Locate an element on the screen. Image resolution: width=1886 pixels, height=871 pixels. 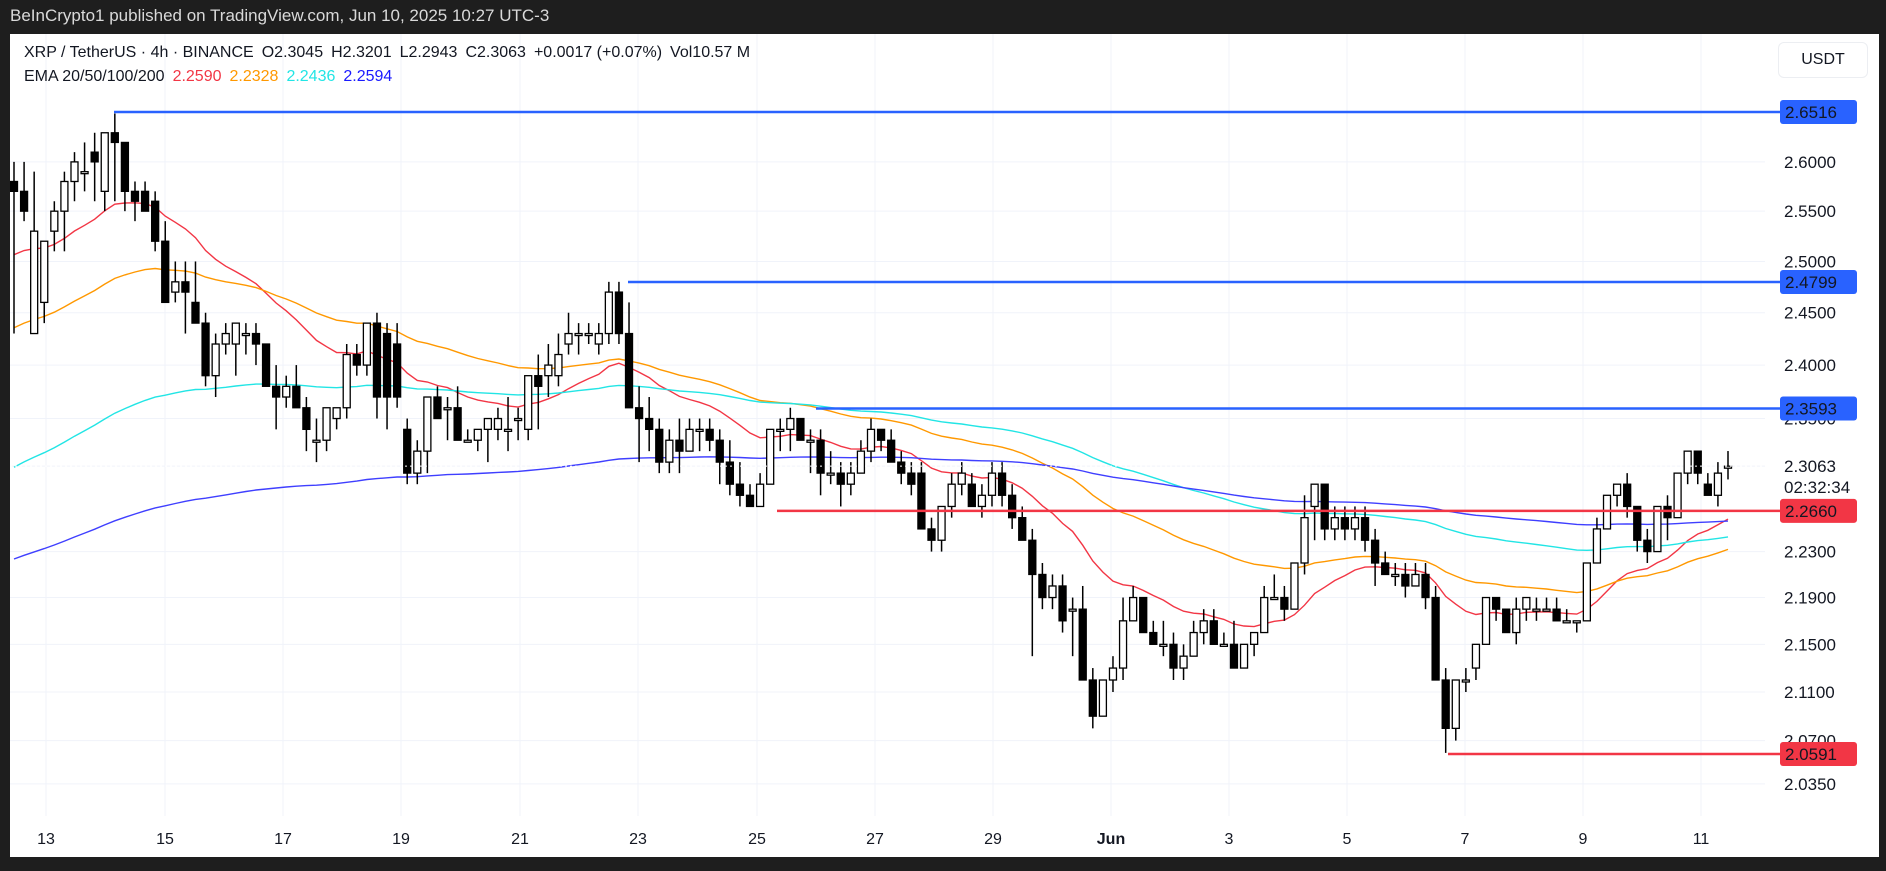
ema-label: EMA 20/50/100/200 is located at coordinates (94, 76).